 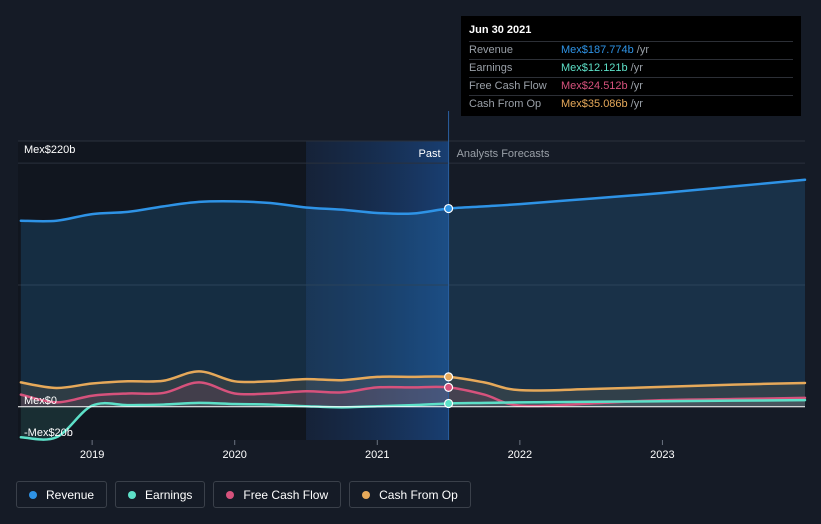 What do you see at coordinates (594, 86) in the screenshot?
I see `tooltip-value: Mex$24.512b` at bounding box center [594, 86].